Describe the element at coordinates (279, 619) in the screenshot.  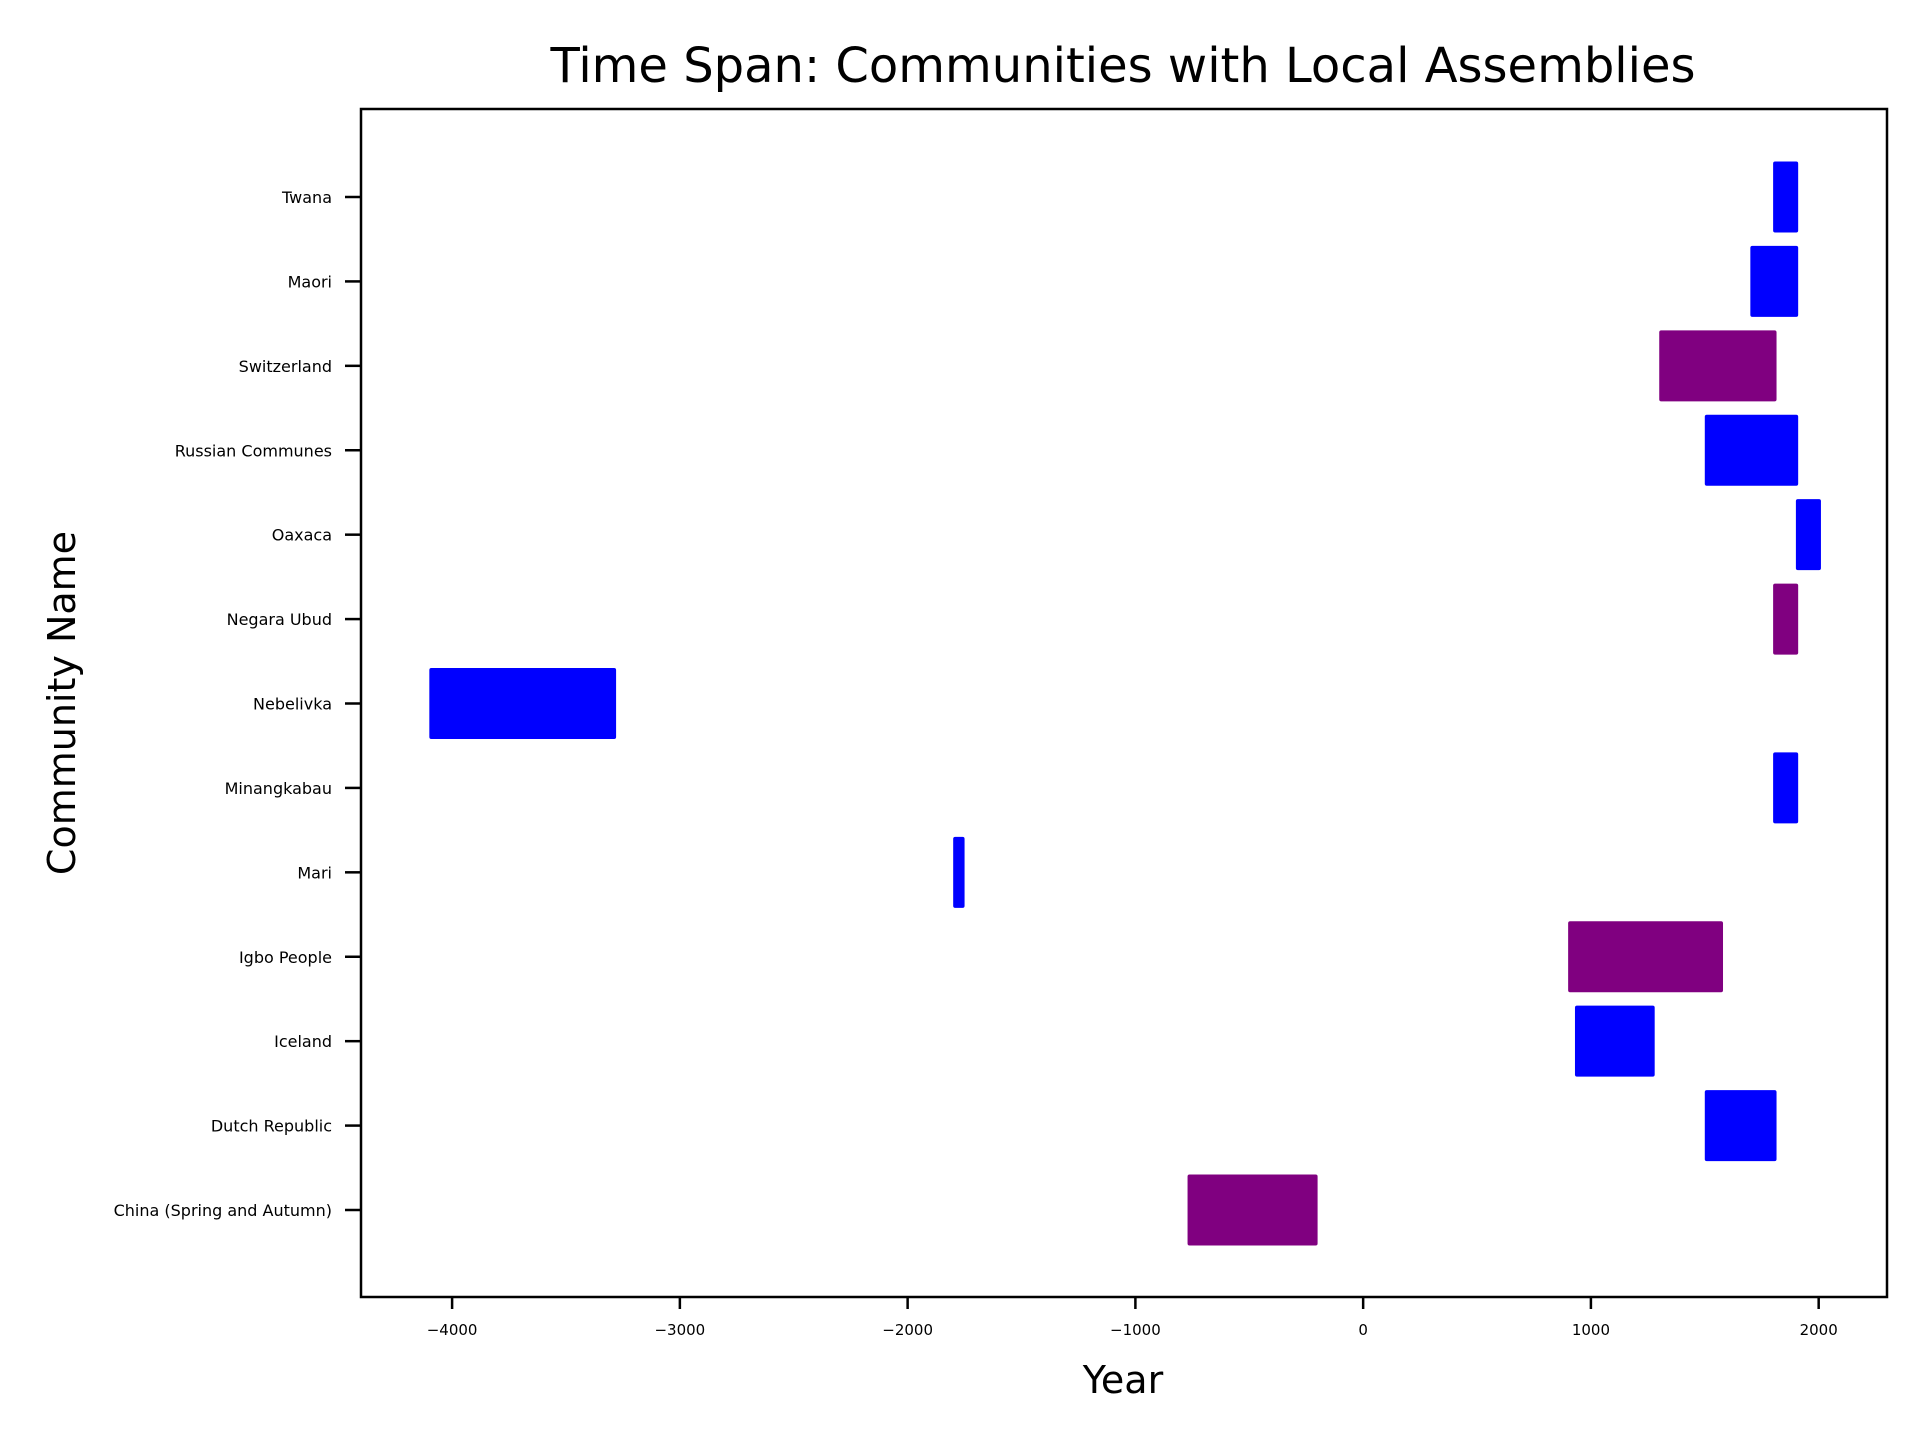
I see `y-tick-label: Negara Ubud` at that location.